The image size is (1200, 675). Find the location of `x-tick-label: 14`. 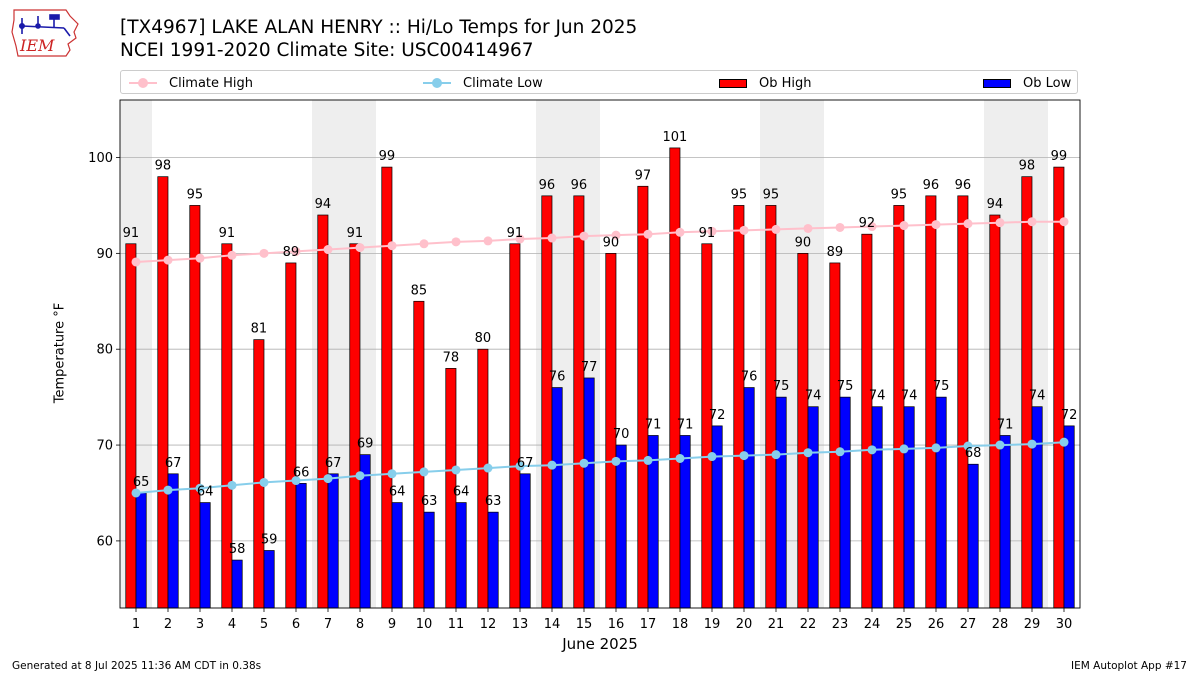

x-tick-label: 14 is located at coordinates (552, 624).